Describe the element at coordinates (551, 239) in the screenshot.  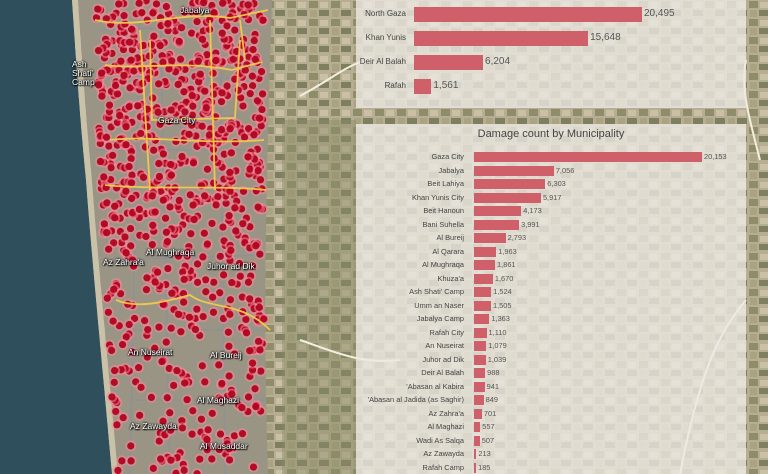
I see `bar-row-al-bureij: Al Bureij 2,793` at that location.